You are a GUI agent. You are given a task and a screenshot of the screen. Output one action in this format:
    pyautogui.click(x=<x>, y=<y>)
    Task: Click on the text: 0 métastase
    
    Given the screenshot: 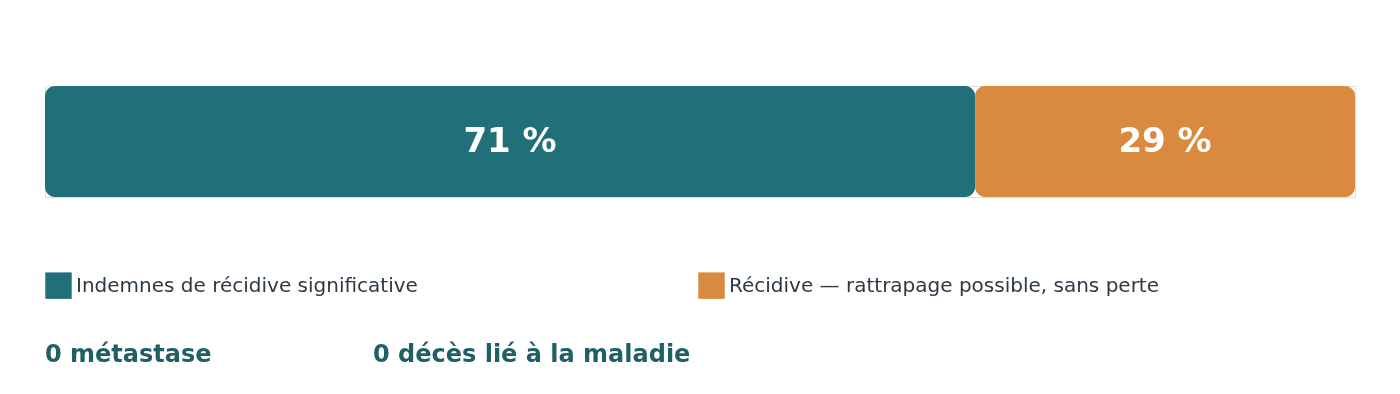 What is the action you would take?
    pyautogui.click(x=128, y=354)
    